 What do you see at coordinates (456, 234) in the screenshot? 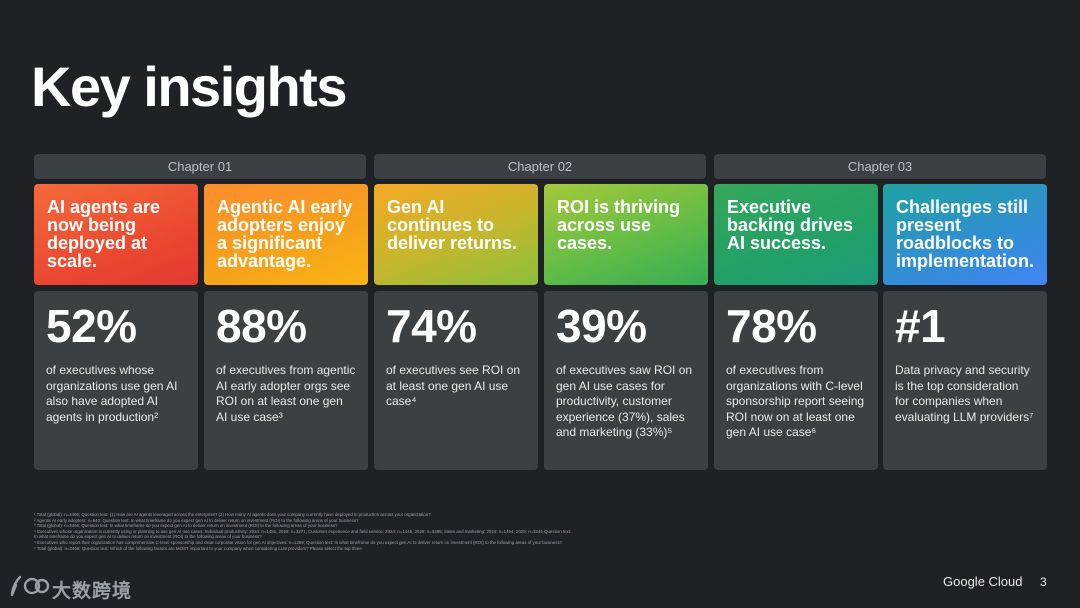
I see `insight-3-heading: Gen AI continues to deliver returns.` at bounding box center [456, 234].